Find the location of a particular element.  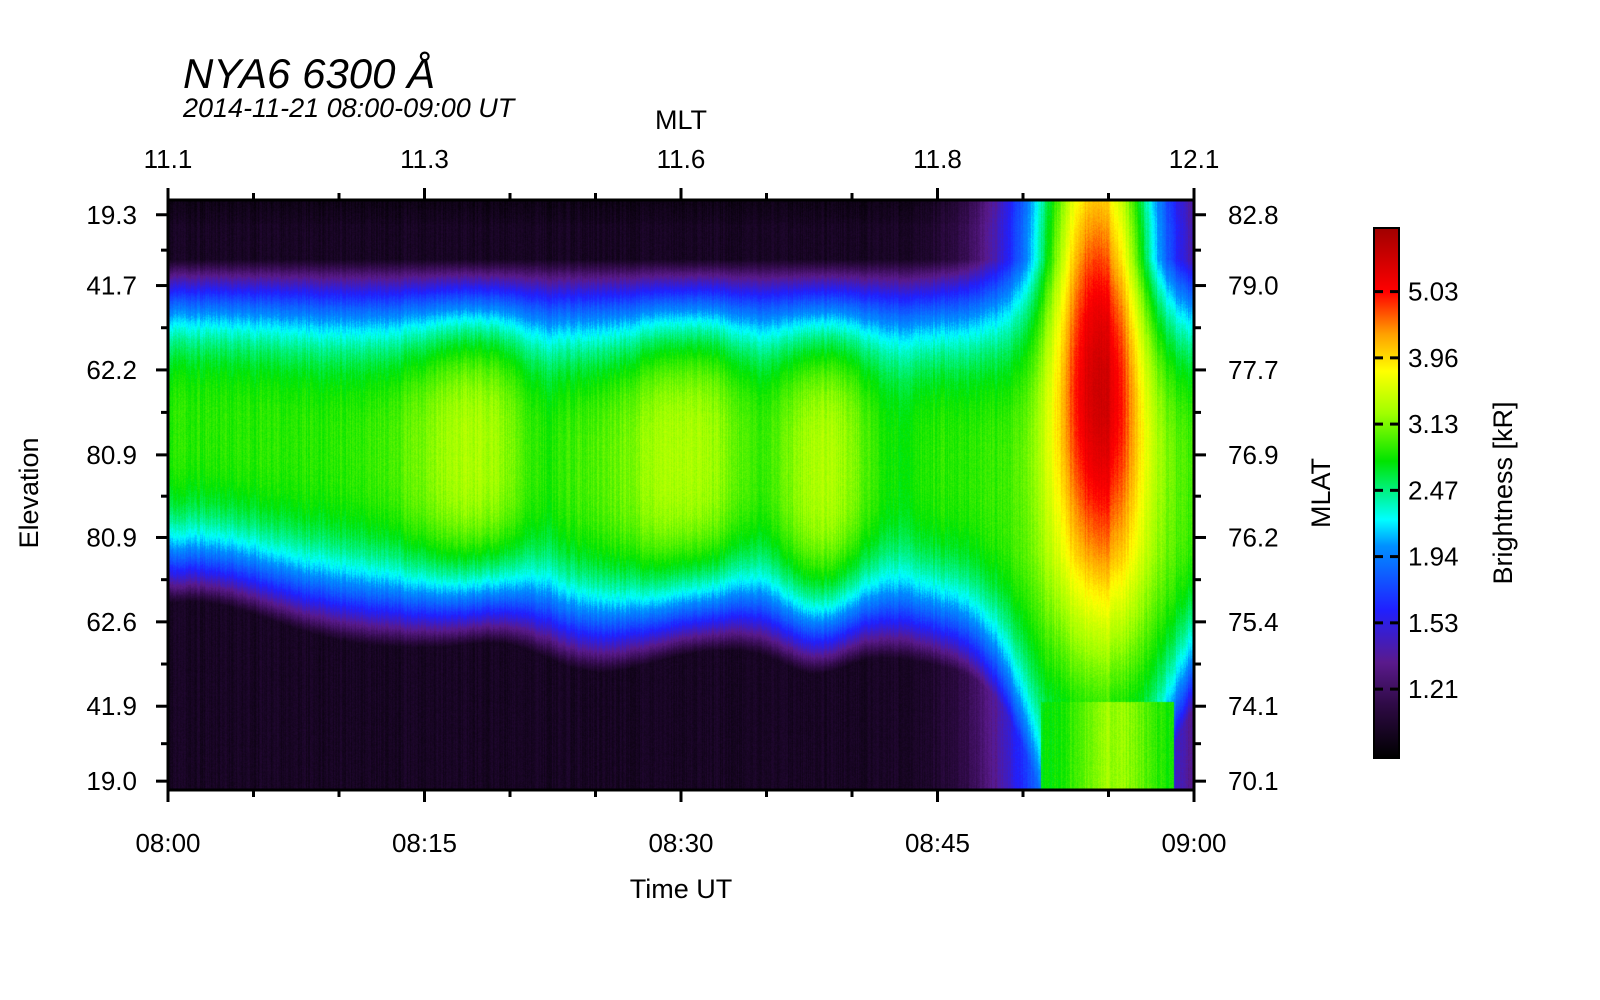

colorbar-tick-label: 5.03 is located at coordinates (1433, 292).